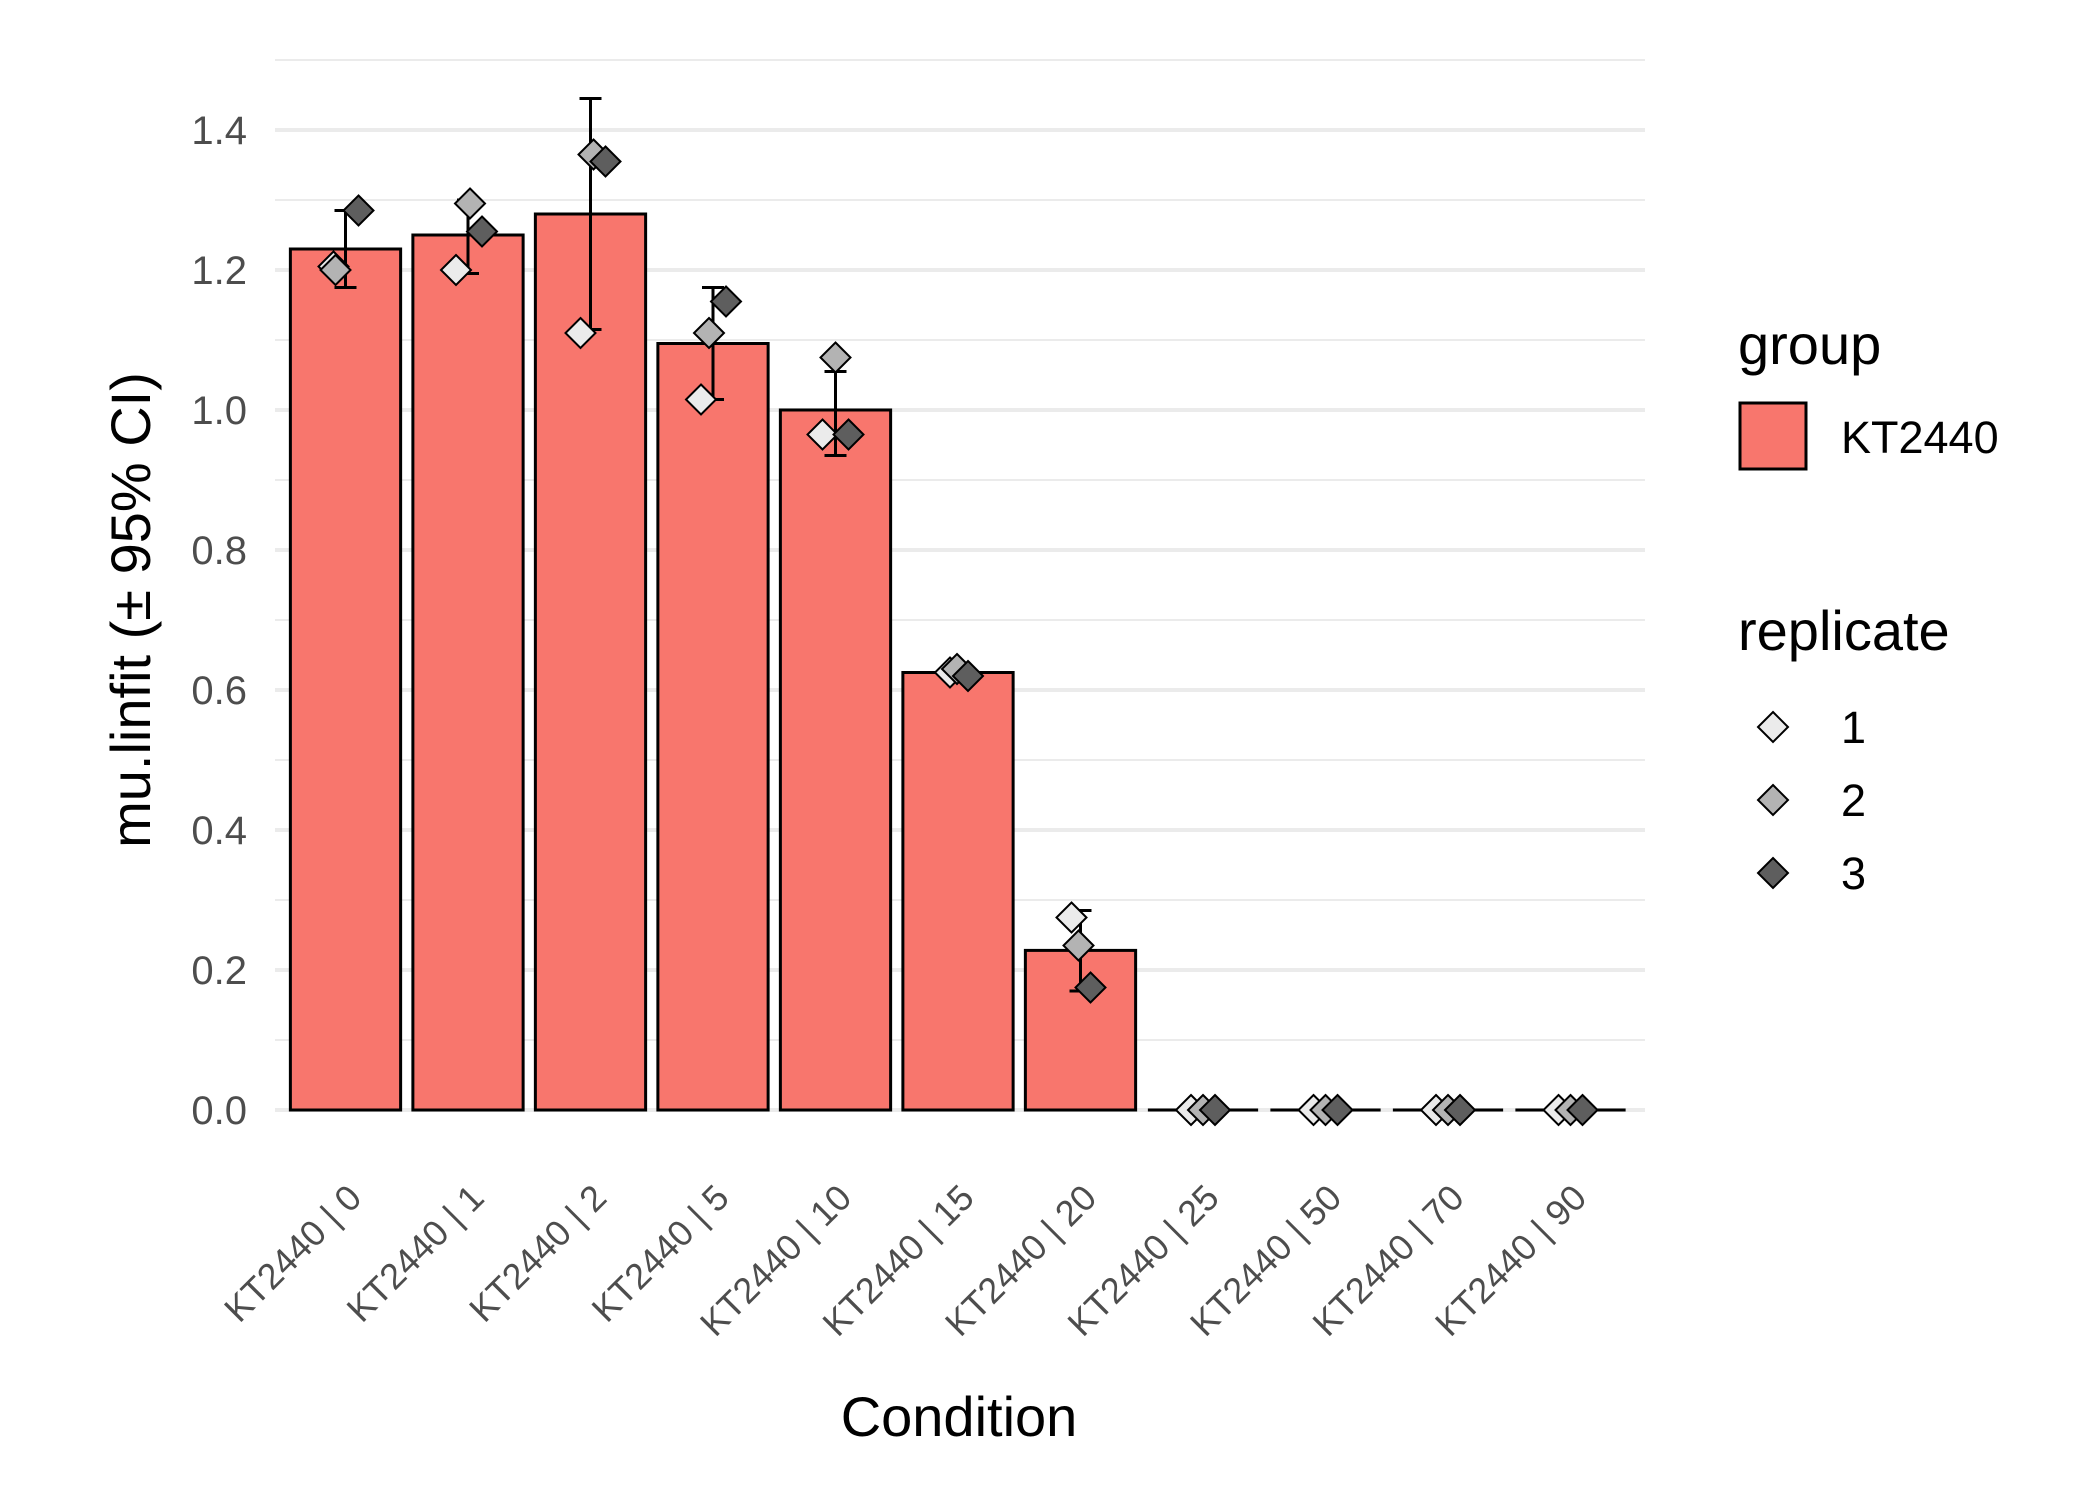 This screenshot has width=2100, height=1500. Describe the element at coordinates (1809, 344) in the screenshot. I see `legend-group-title: group` at that location.